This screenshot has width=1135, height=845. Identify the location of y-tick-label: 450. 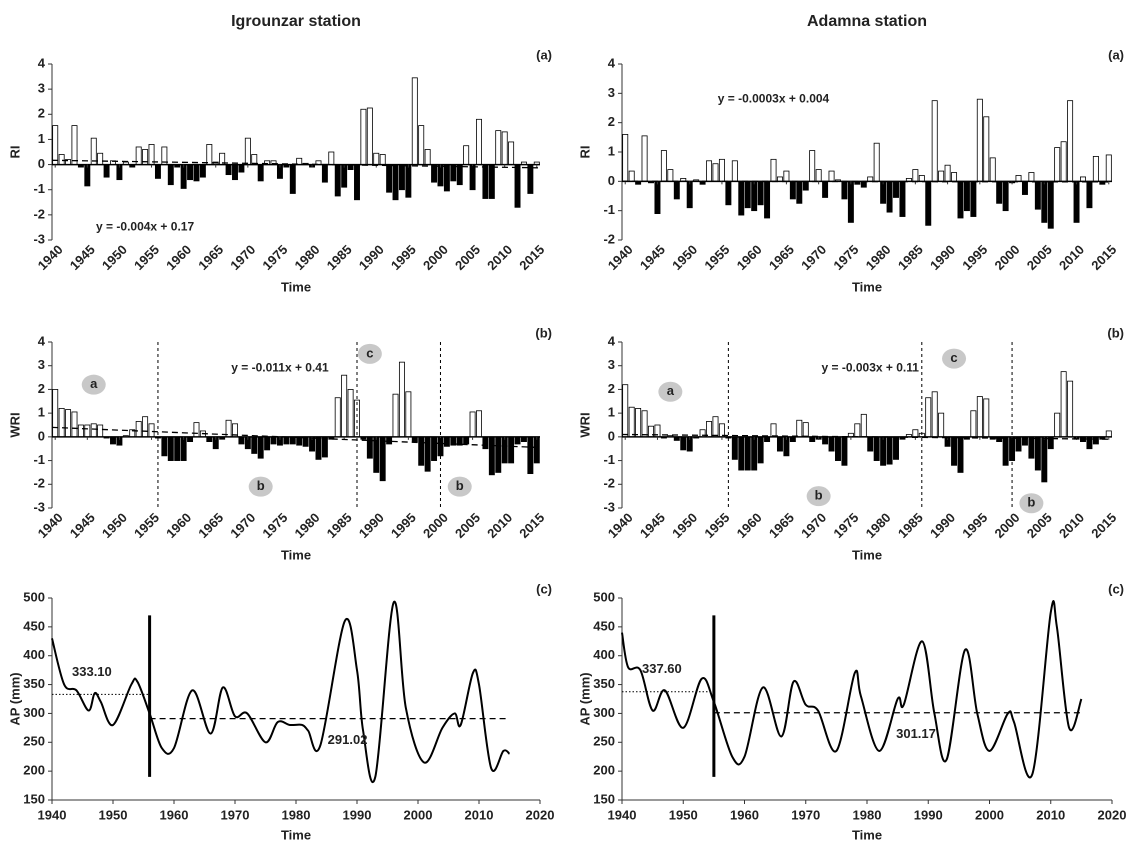
(34, 625).